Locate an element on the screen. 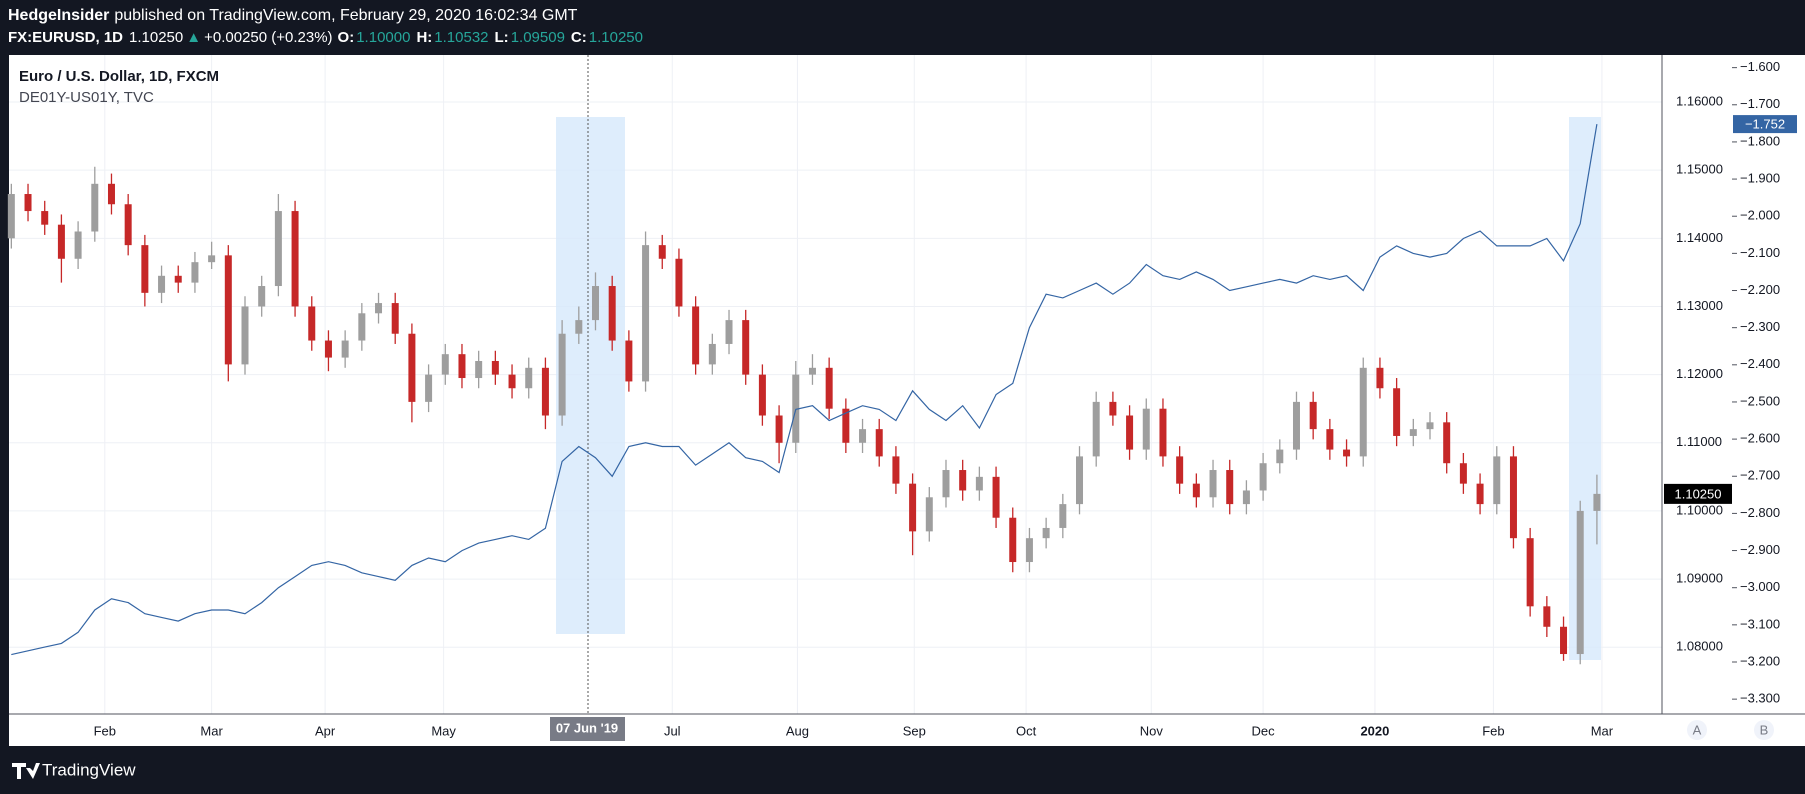  logo-icon is located at coordinates (26, 771).